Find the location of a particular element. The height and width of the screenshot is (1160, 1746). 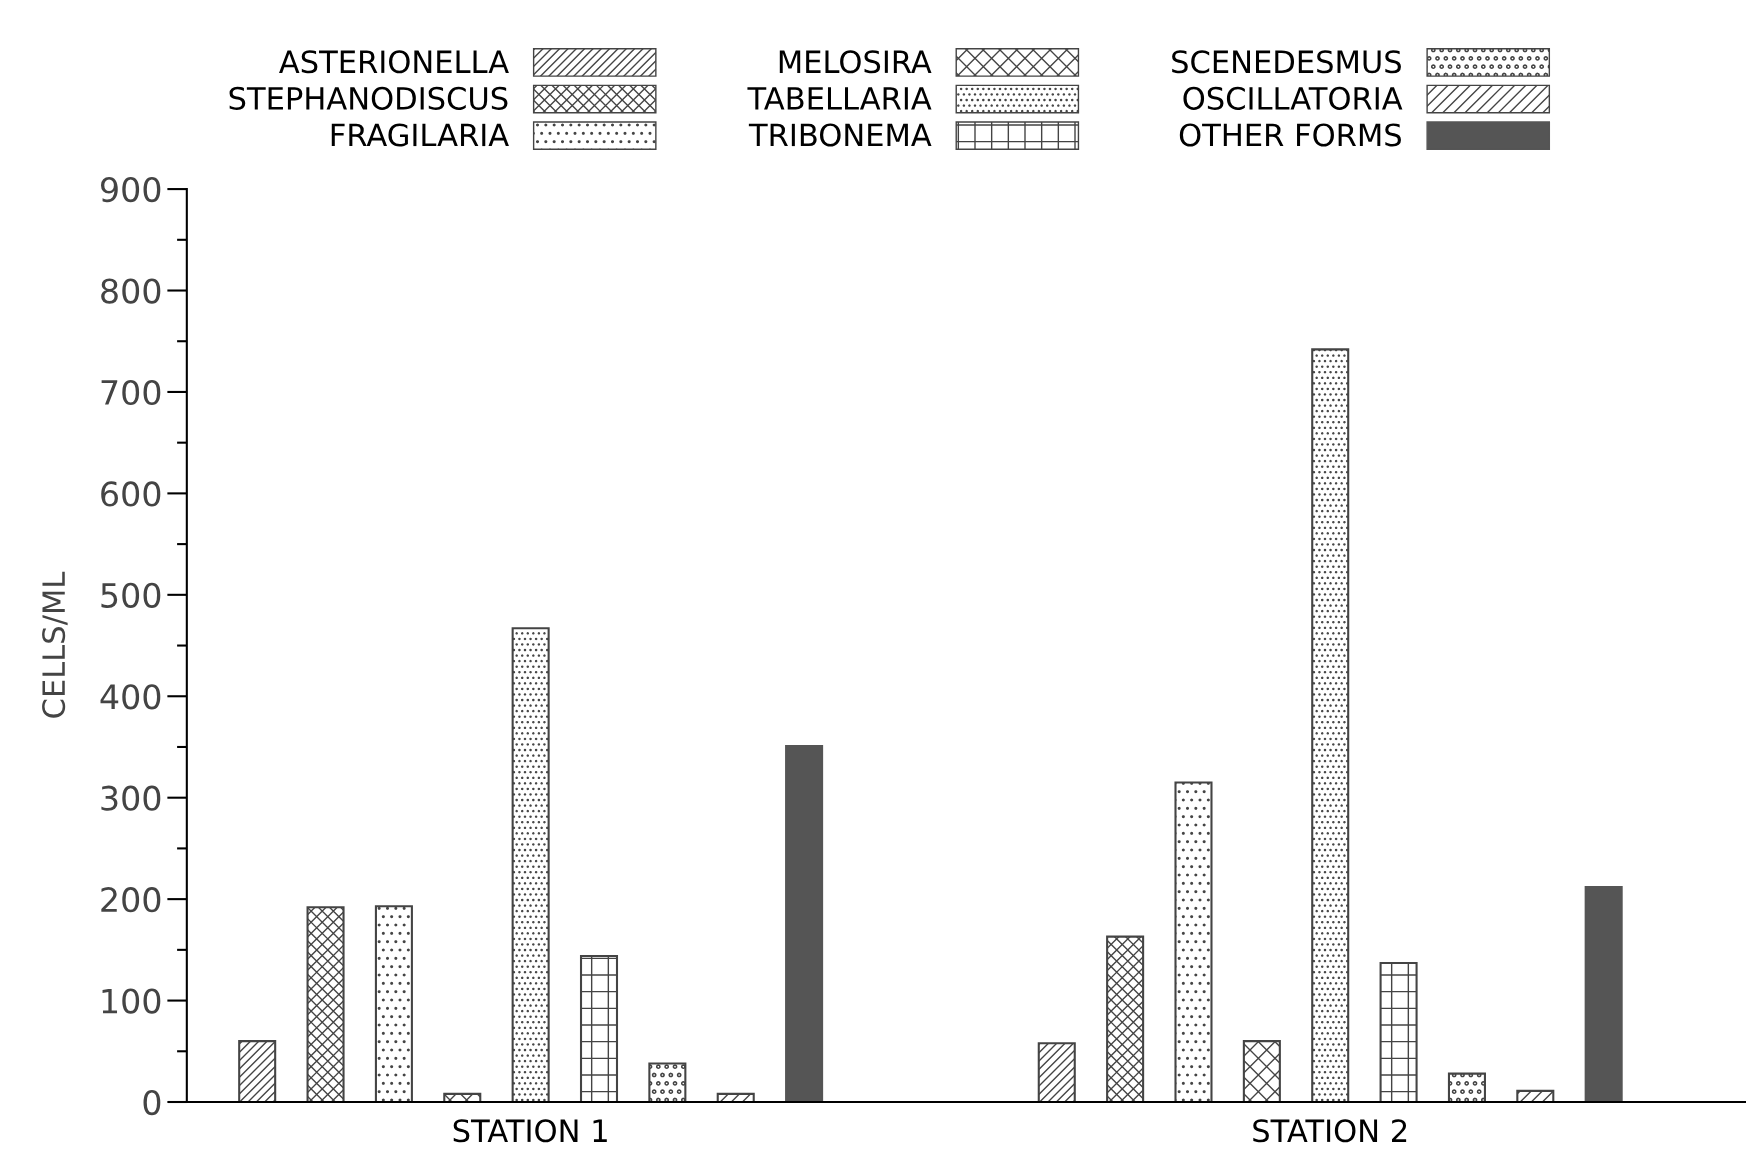

x-tick-label: STATION 2 is located at coordinates (1330, 1131).